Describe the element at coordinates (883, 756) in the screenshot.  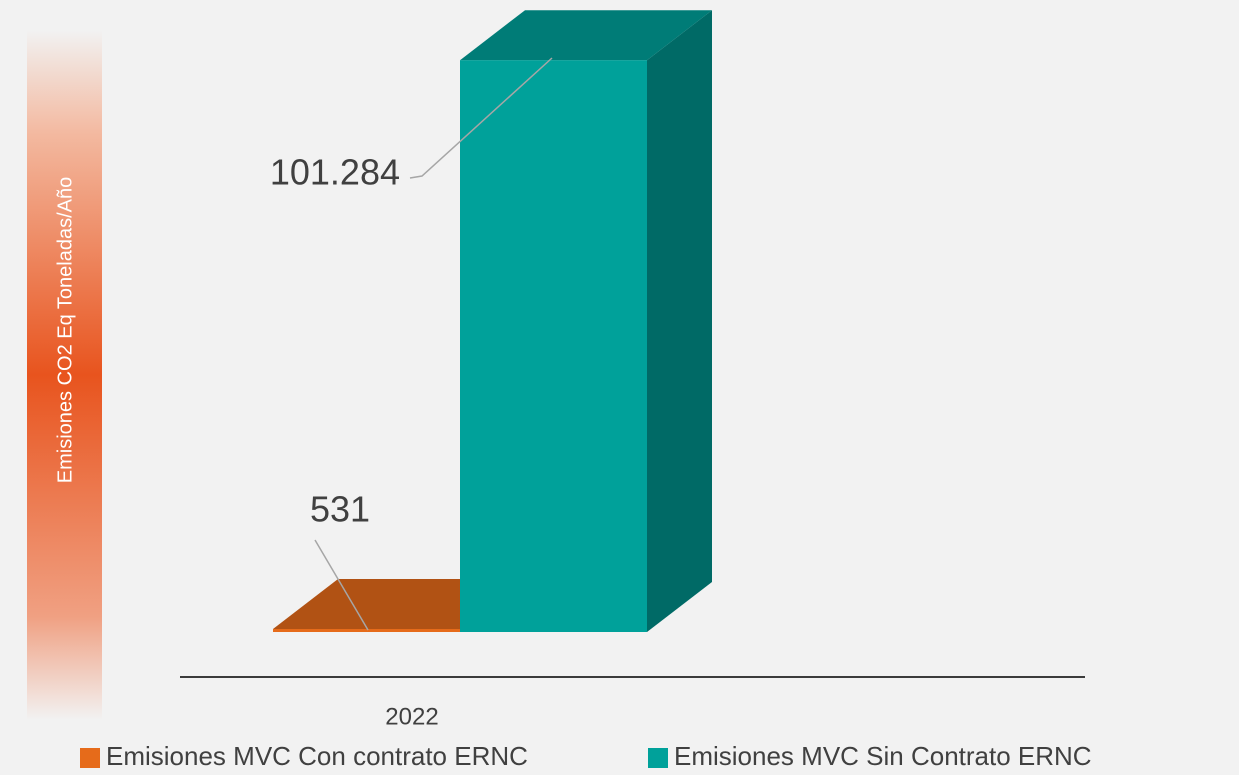
I see `legend-label: Emisiones MVC Sin Contrato ERNC` at that location.